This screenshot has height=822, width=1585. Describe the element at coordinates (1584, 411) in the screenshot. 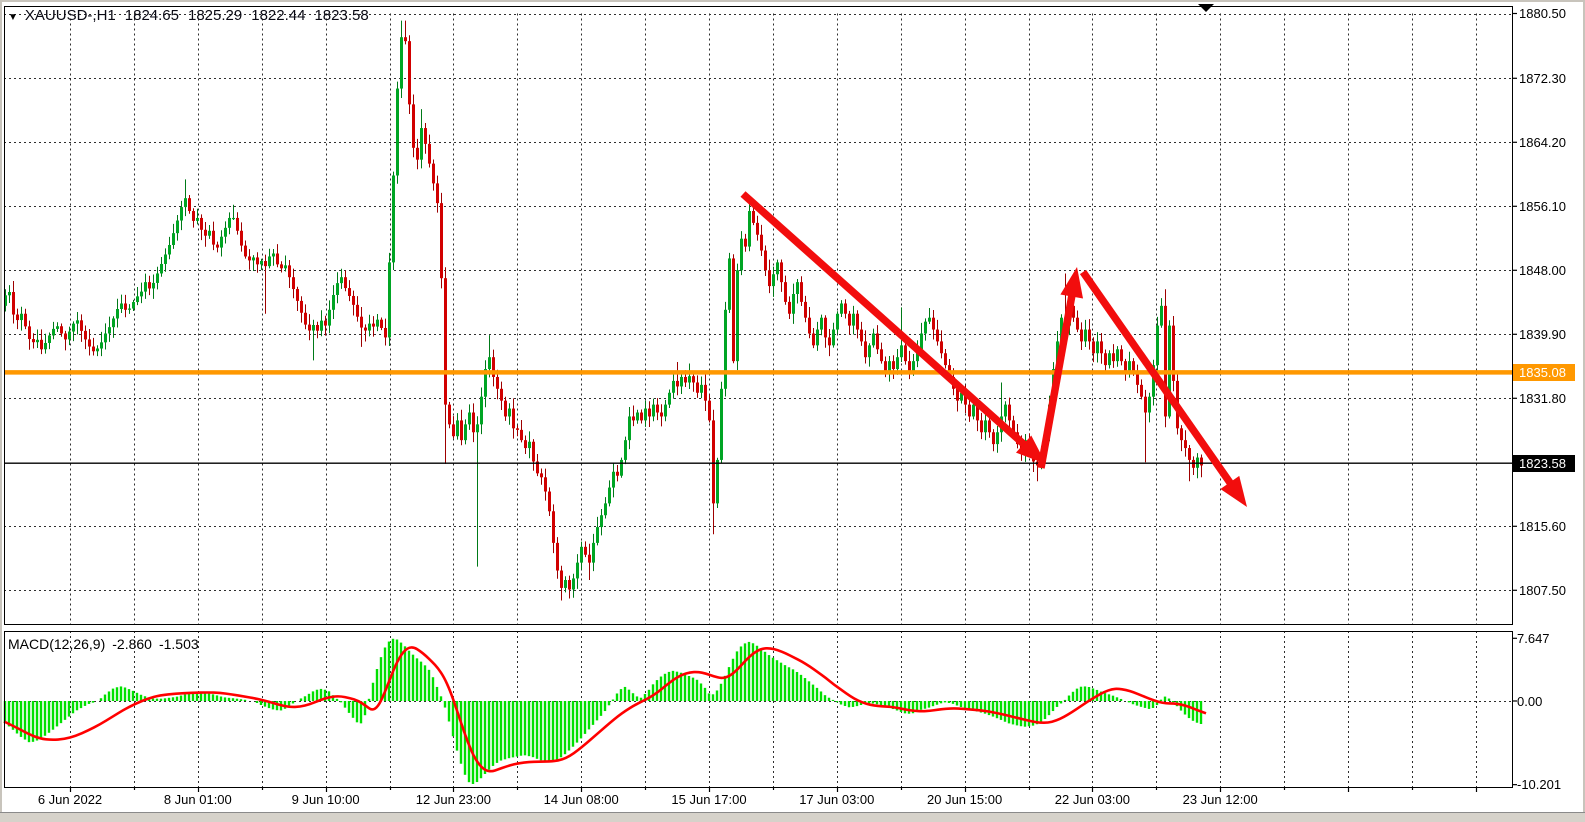

I see `window-edge-right` at that location.